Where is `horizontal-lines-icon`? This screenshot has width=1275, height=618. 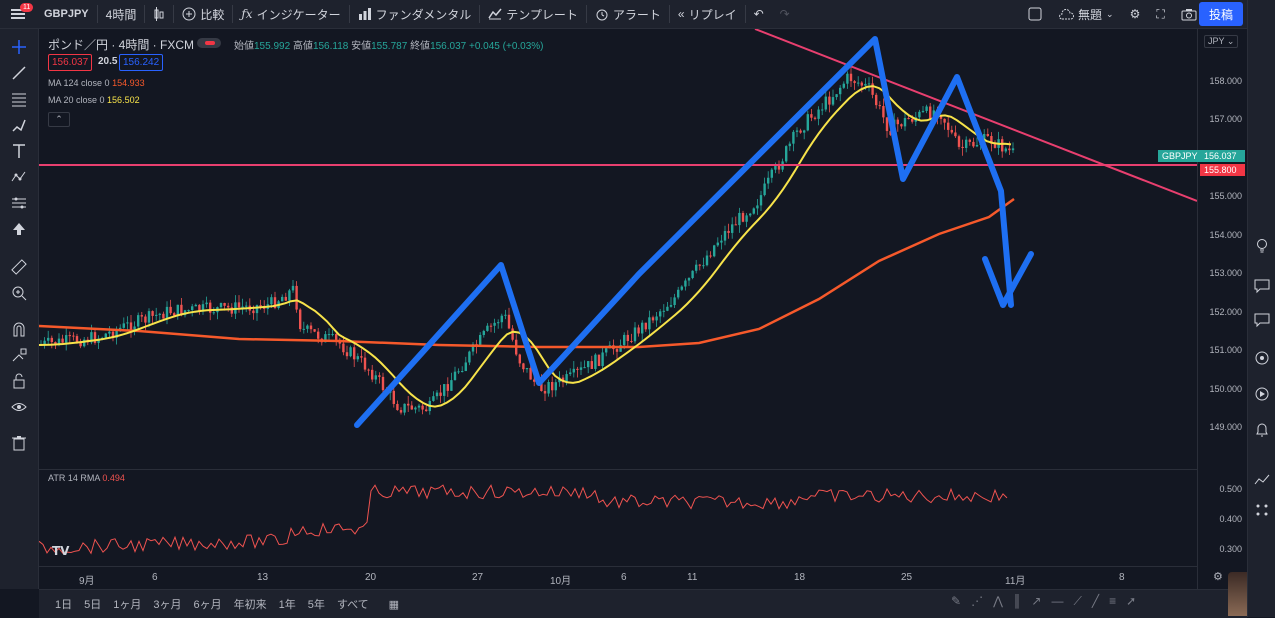 horizontal-lines-icon is located at coordinates (19, 99).